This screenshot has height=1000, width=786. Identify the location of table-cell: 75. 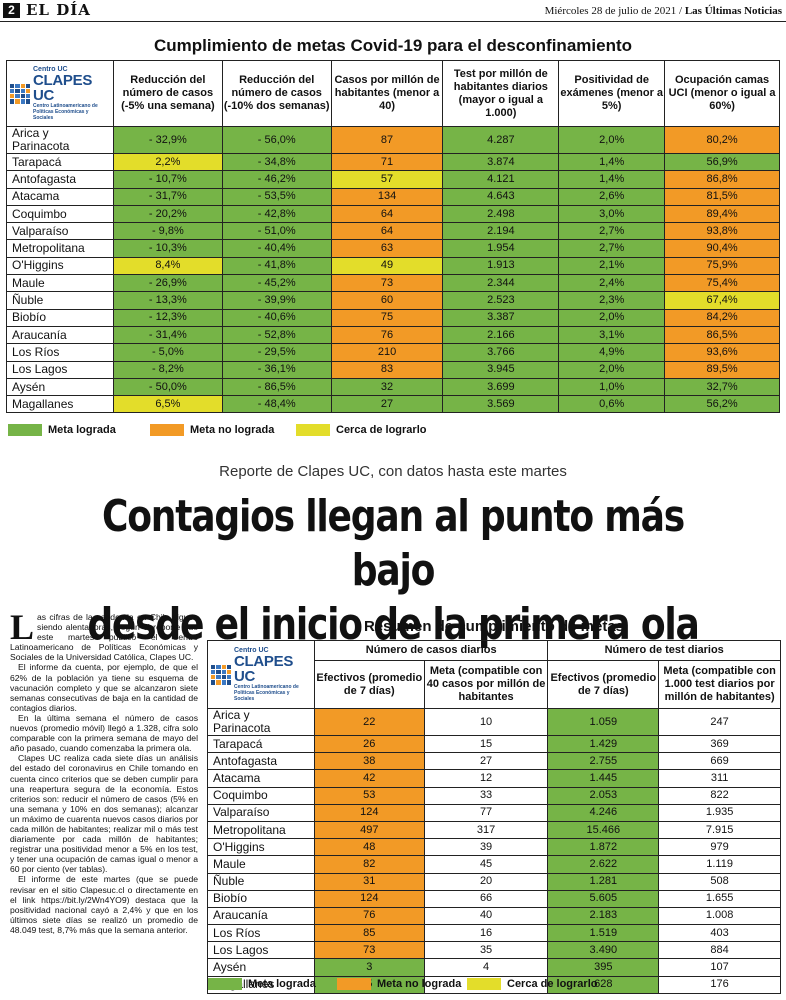
(387, 317).